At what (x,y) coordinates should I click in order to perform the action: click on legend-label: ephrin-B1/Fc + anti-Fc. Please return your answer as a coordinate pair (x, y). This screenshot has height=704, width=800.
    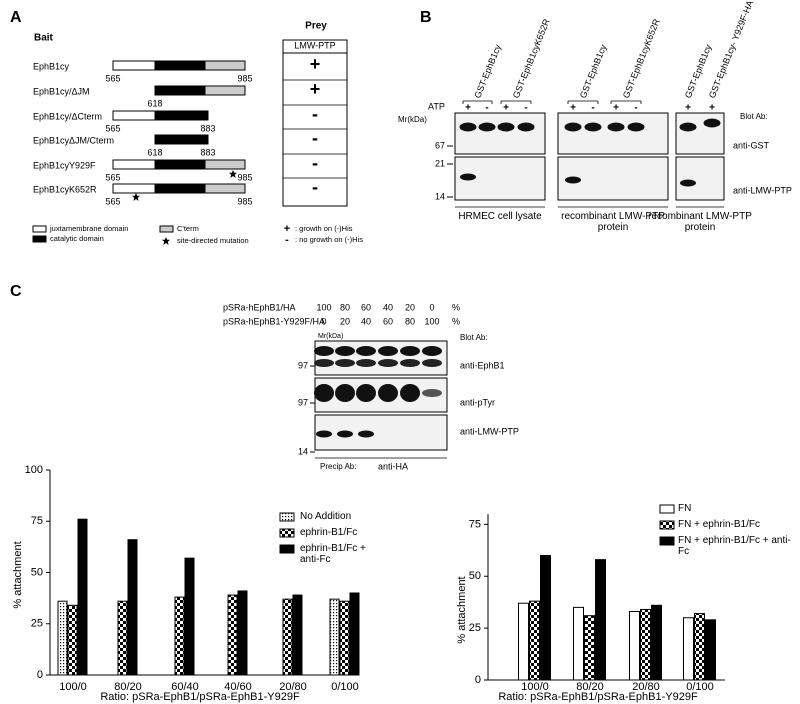
    Looking at the image, I should click on (333, 554).